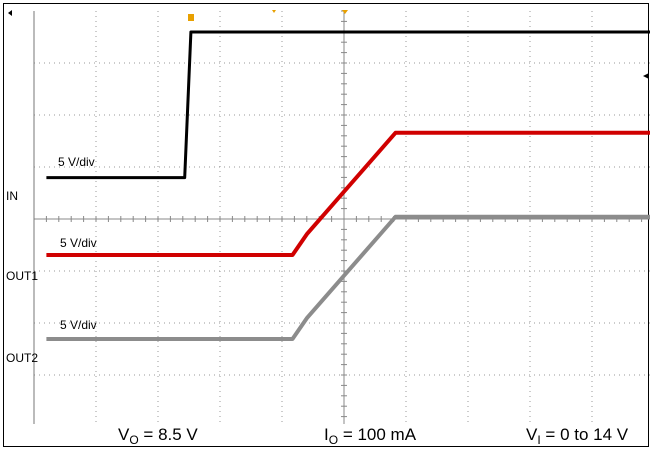 The height and width of the screenshot is (451, 654). What do you see at coordinates (274, 11) in the screenshot?
I see `delay-marker` at bounding box center [274, 11].